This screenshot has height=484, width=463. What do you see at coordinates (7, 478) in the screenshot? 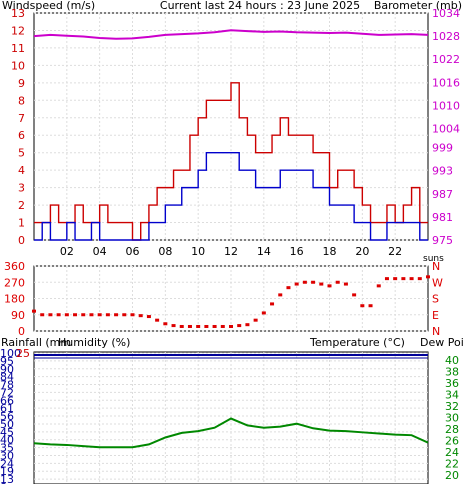
I see `humidity-tick-label: 13` at bounding box center [7, 478].